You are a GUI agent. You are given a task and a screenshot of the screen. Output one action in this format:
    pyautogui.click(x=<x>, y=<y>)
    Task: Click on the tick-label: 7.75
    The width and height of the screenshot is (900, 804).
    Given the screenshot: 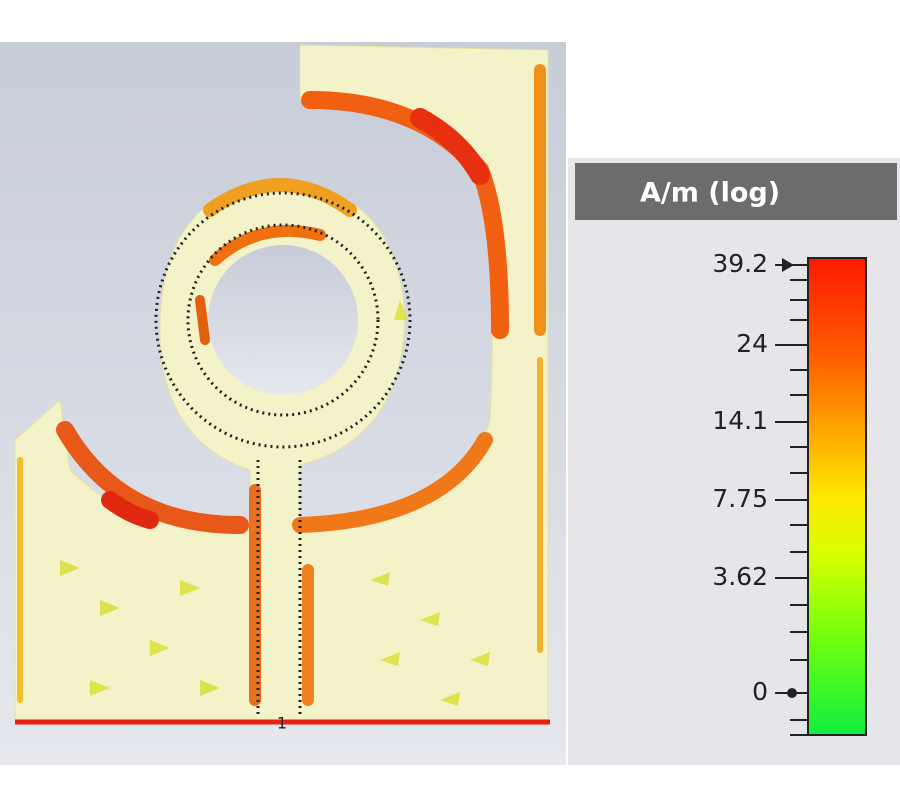 What is the action you would take?
    pyautogui.click(x=740, y=498)
    